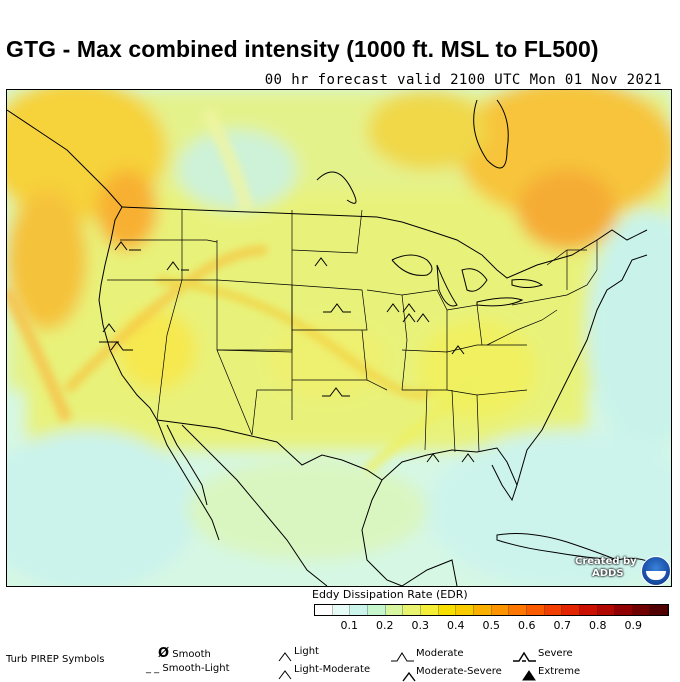 The image size is (680, 682). I want to click on colorbar-label: Eddy Dissipation Rate (EDR), so click(390, 594).